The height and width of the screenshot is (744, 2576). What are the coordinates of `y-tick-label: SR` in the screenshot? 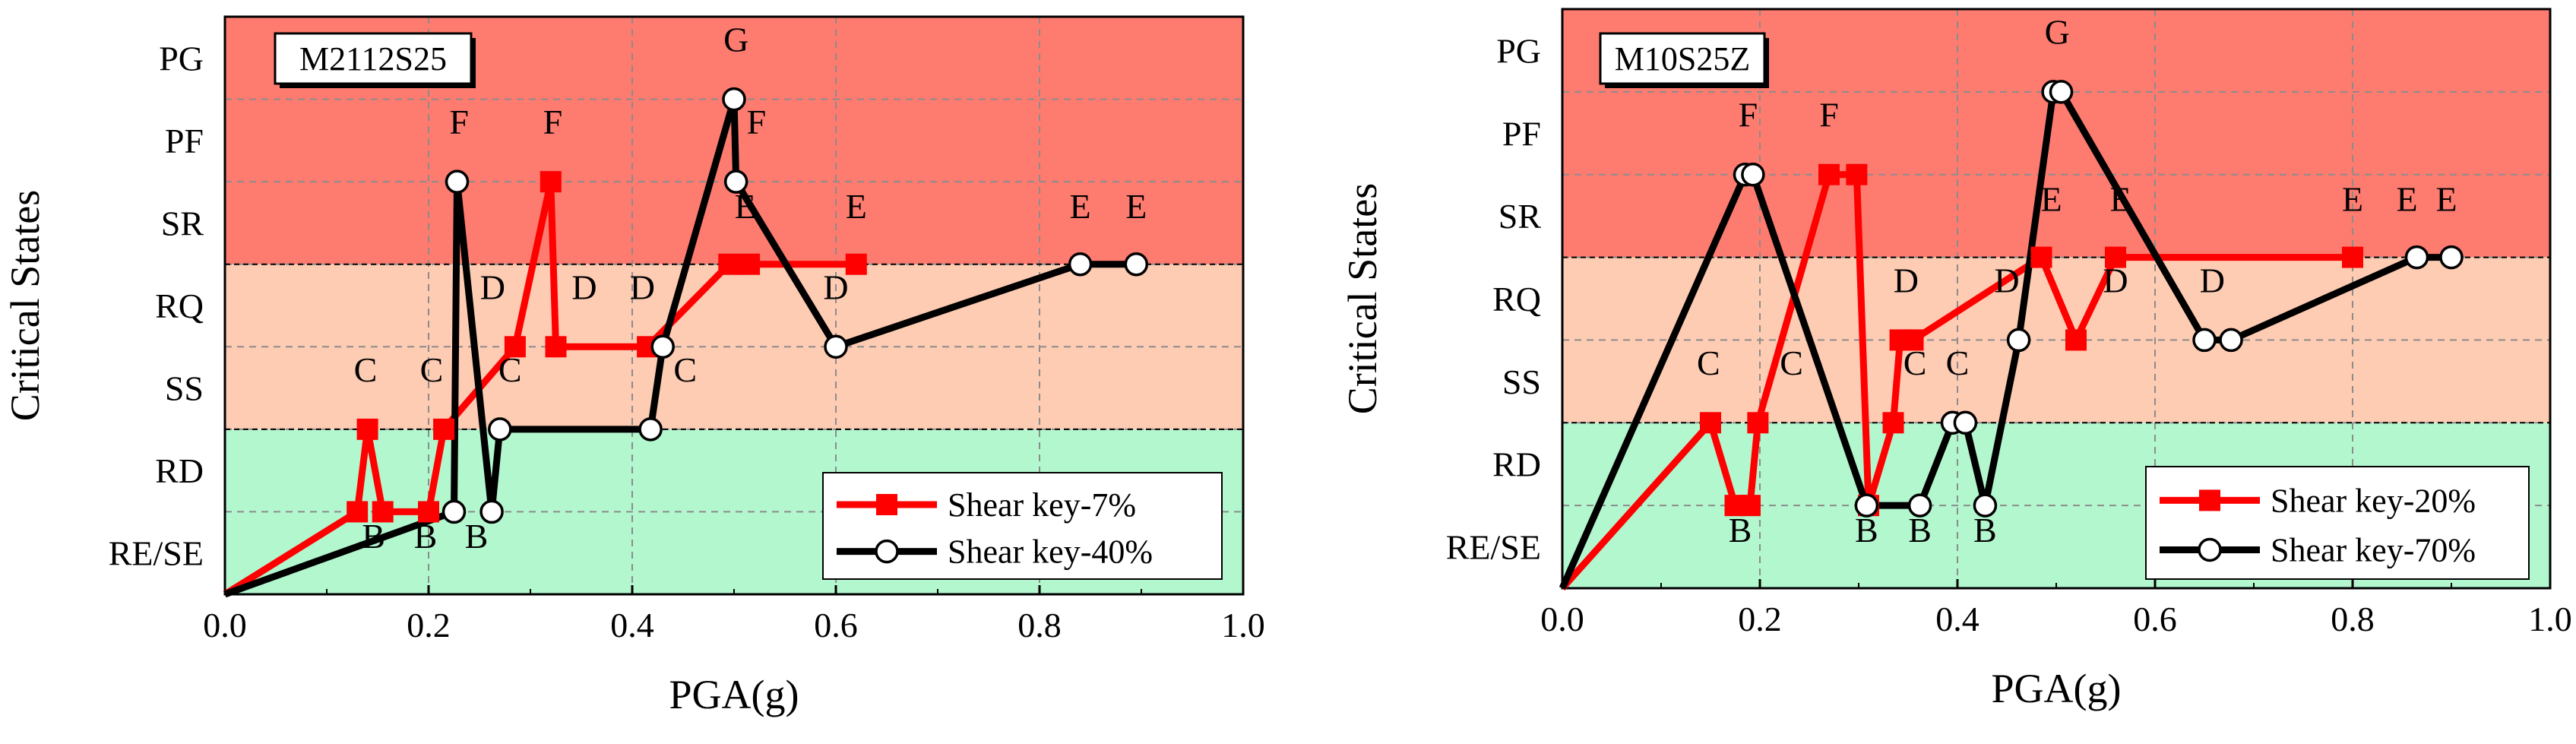 It's located at (182, 223).